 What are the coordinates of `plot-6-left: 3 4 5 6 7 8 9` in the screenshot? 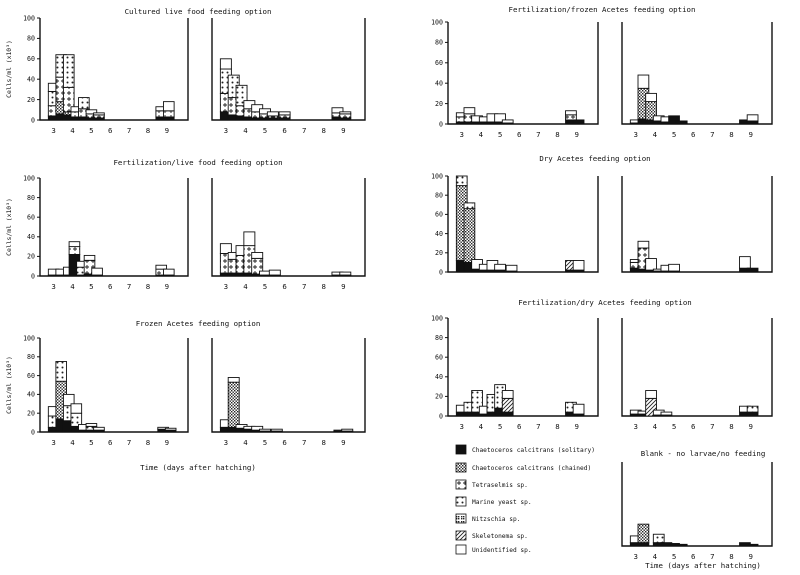 It's located at (697, 511).